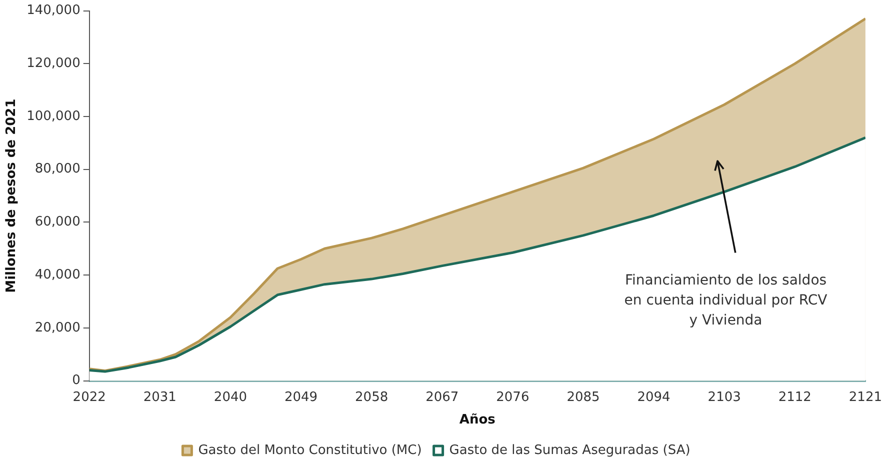  I want to click on x-tick-label: 2067, so click(442, 397).